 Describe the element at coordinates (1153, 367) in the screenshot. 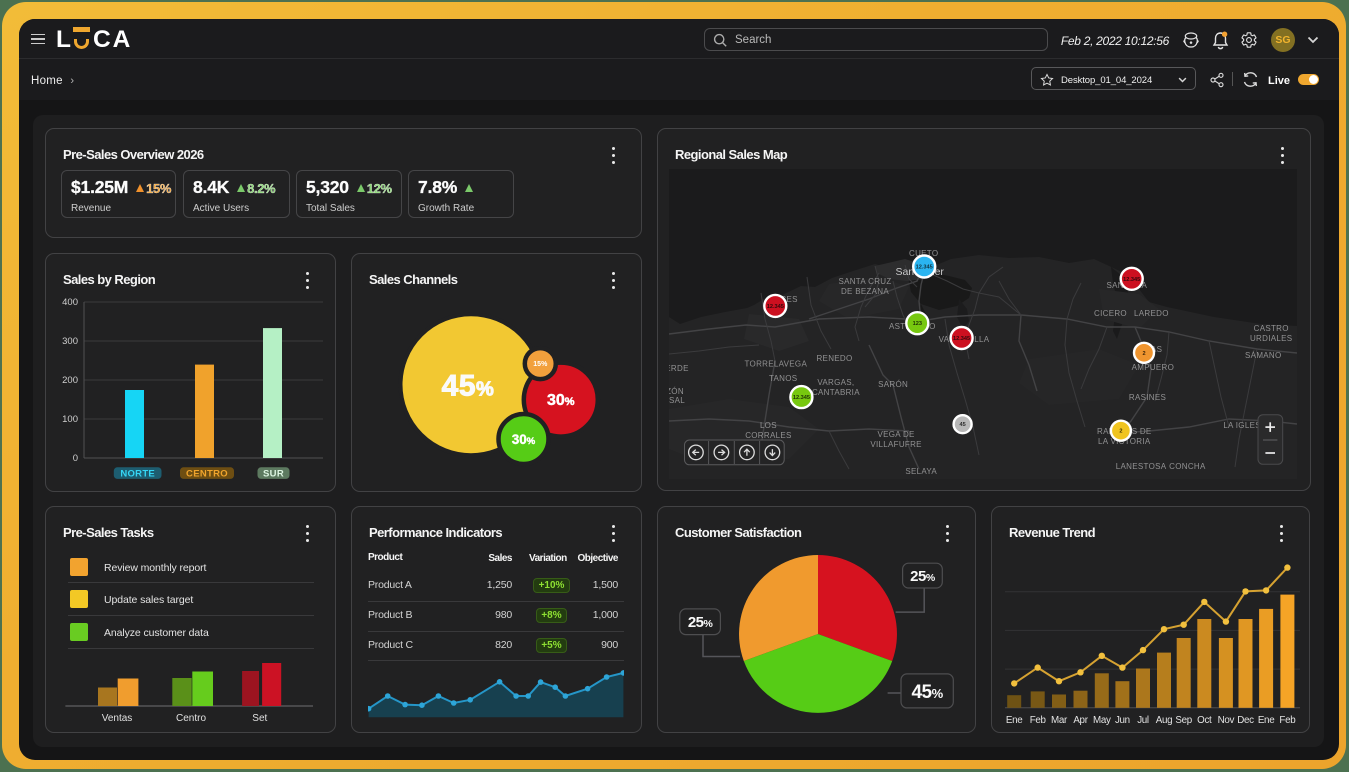

I see `svg-text: AMPUERO` at that location.